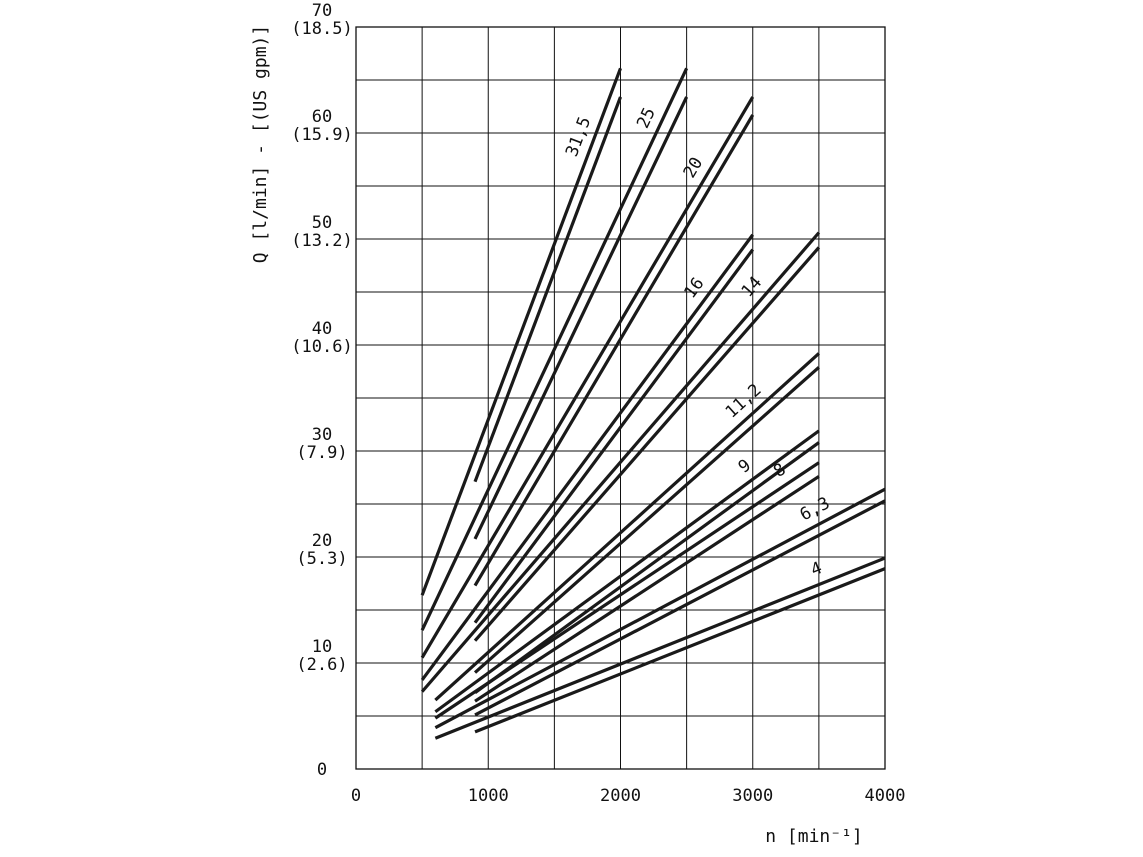  Describe the element at coordinates (321, 241) in the screenshot. I see `y-tick-sublabel: (13.2)` at that location.